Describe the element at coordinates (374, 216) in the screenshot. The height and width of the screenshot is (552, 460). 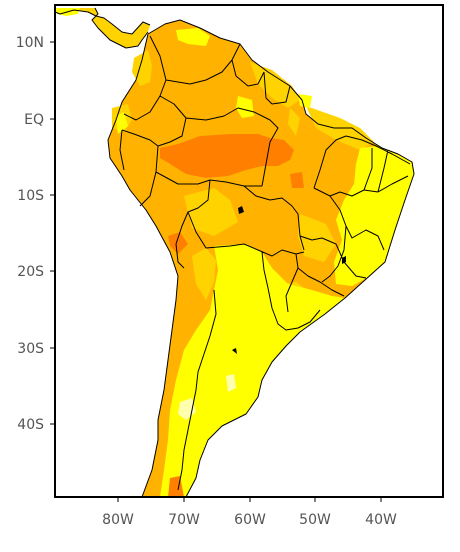
I see `yellow-east` at that location.